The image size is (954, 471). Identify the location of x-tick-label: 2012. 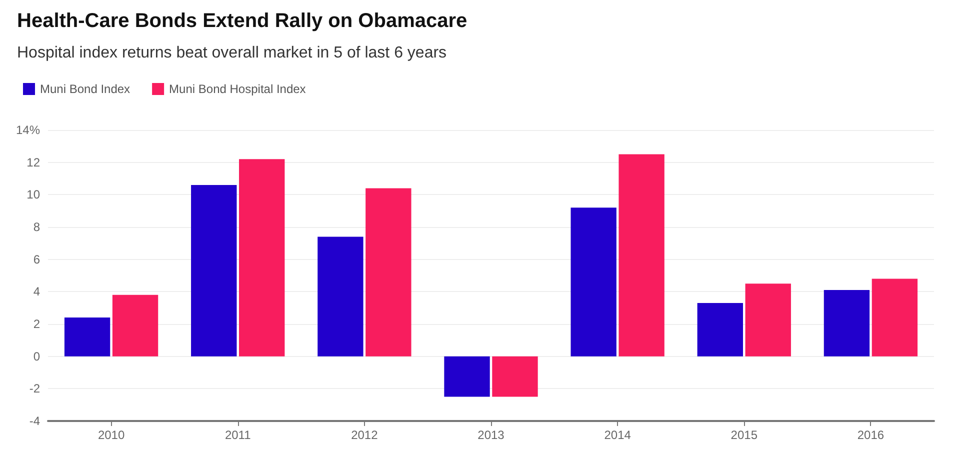
(364, 435).